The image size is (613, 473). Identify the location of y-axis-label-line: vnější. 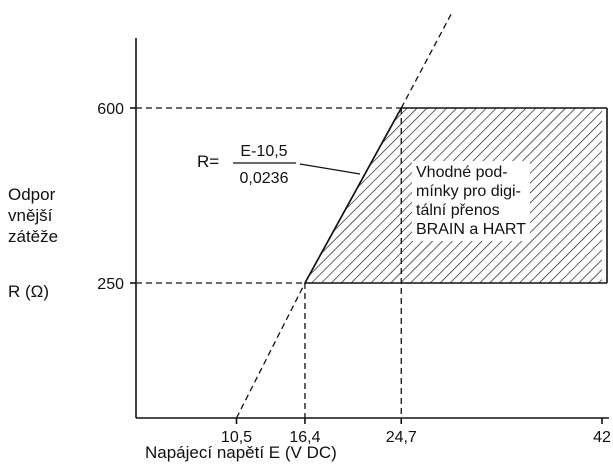
(30, 215).